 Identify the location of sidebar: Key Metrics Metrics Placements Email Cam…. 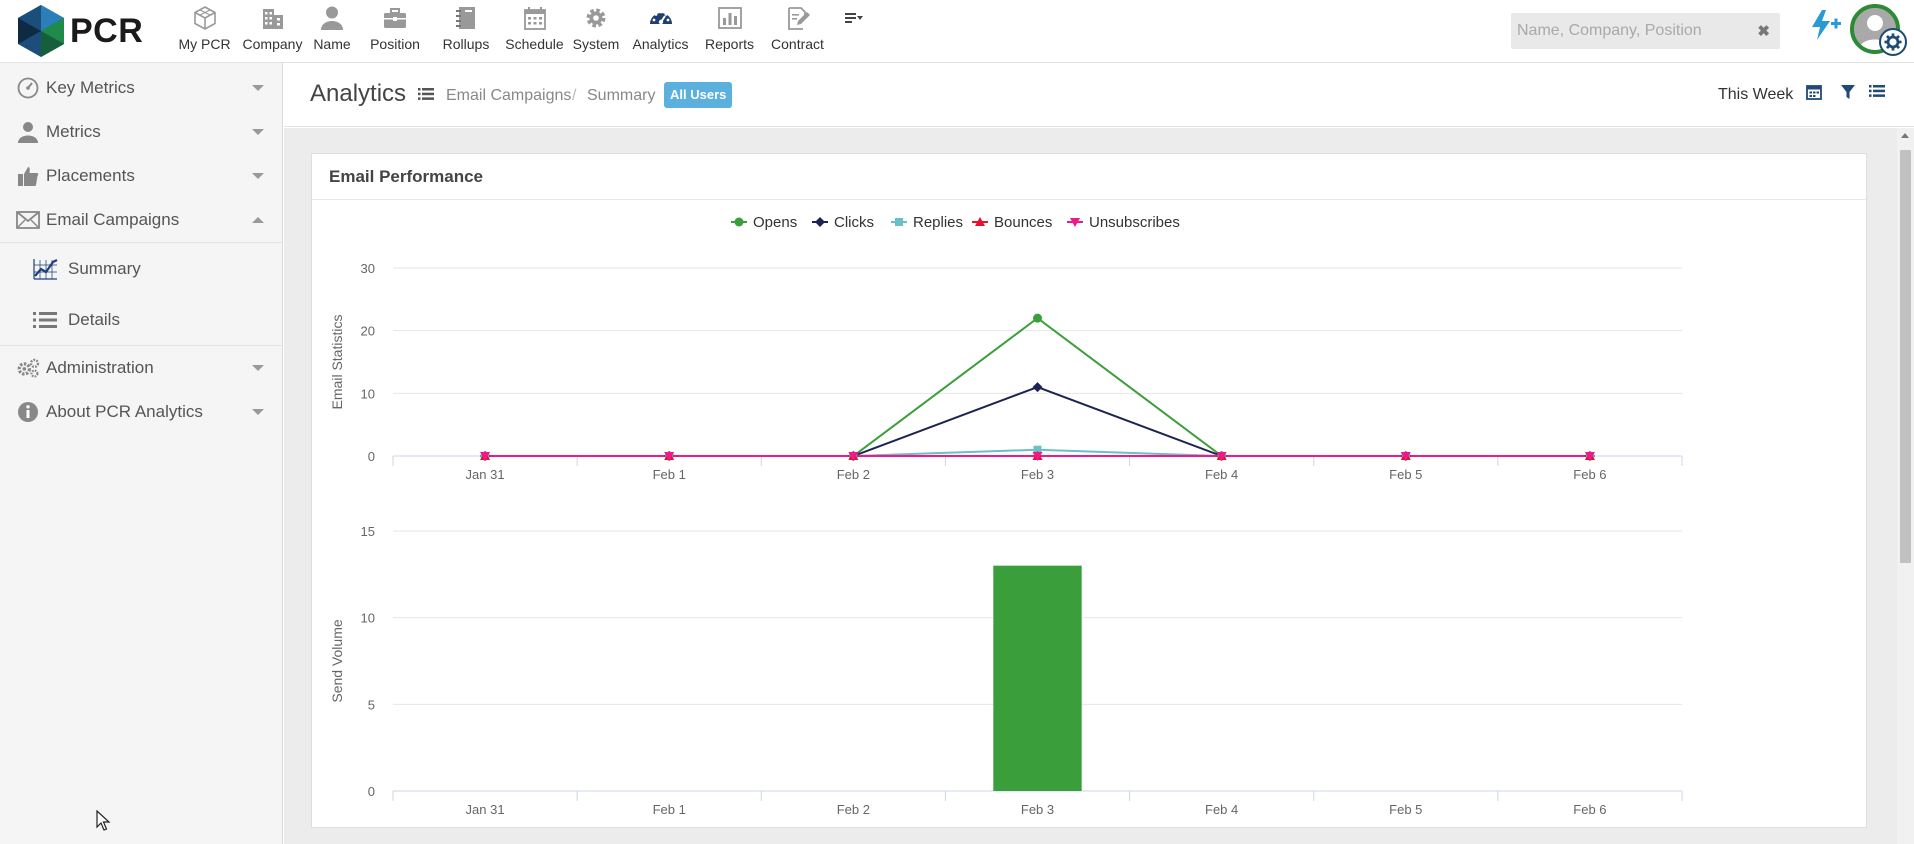
(141, 453).